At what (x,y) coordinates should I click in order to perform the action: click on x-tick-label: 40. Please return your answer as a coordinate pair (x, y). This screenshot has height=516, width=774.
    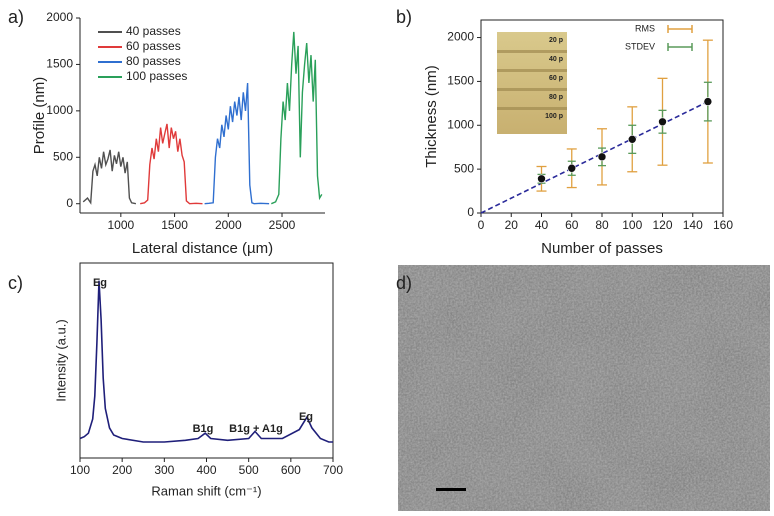
    Looking at the image, I should click on (542, 225).